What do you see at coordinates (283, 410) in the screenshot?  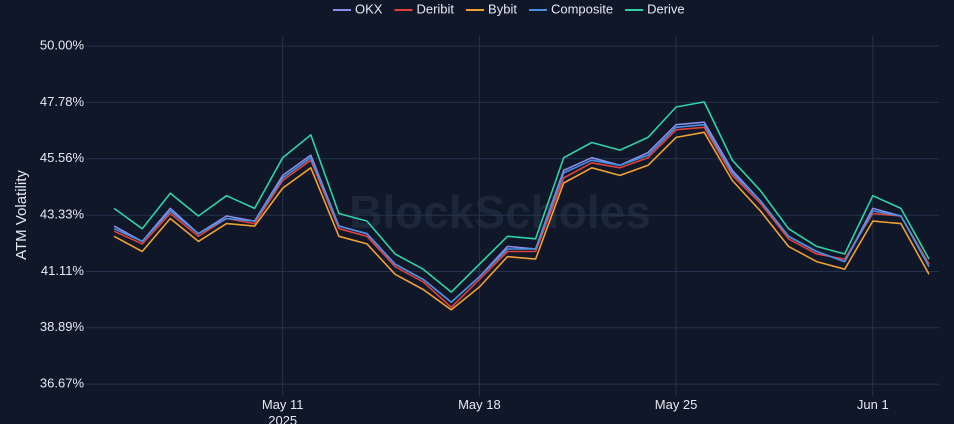 I see `x-tick-label: May 11 2025` at bounding box center [283, 410].